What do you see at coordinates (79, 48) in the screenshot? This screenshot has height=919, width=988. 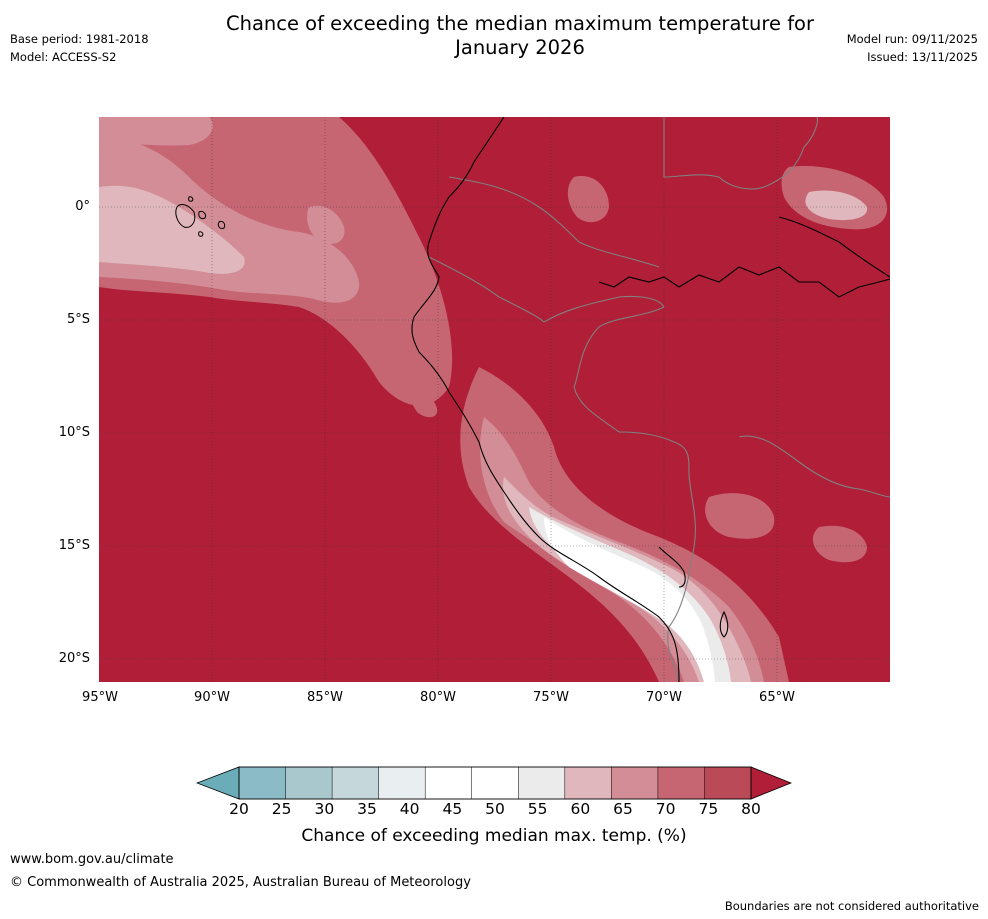 I see `meta-left: Base period: 1981-2018 Model: ACCESS-S2` at bounding box center [79, 48].